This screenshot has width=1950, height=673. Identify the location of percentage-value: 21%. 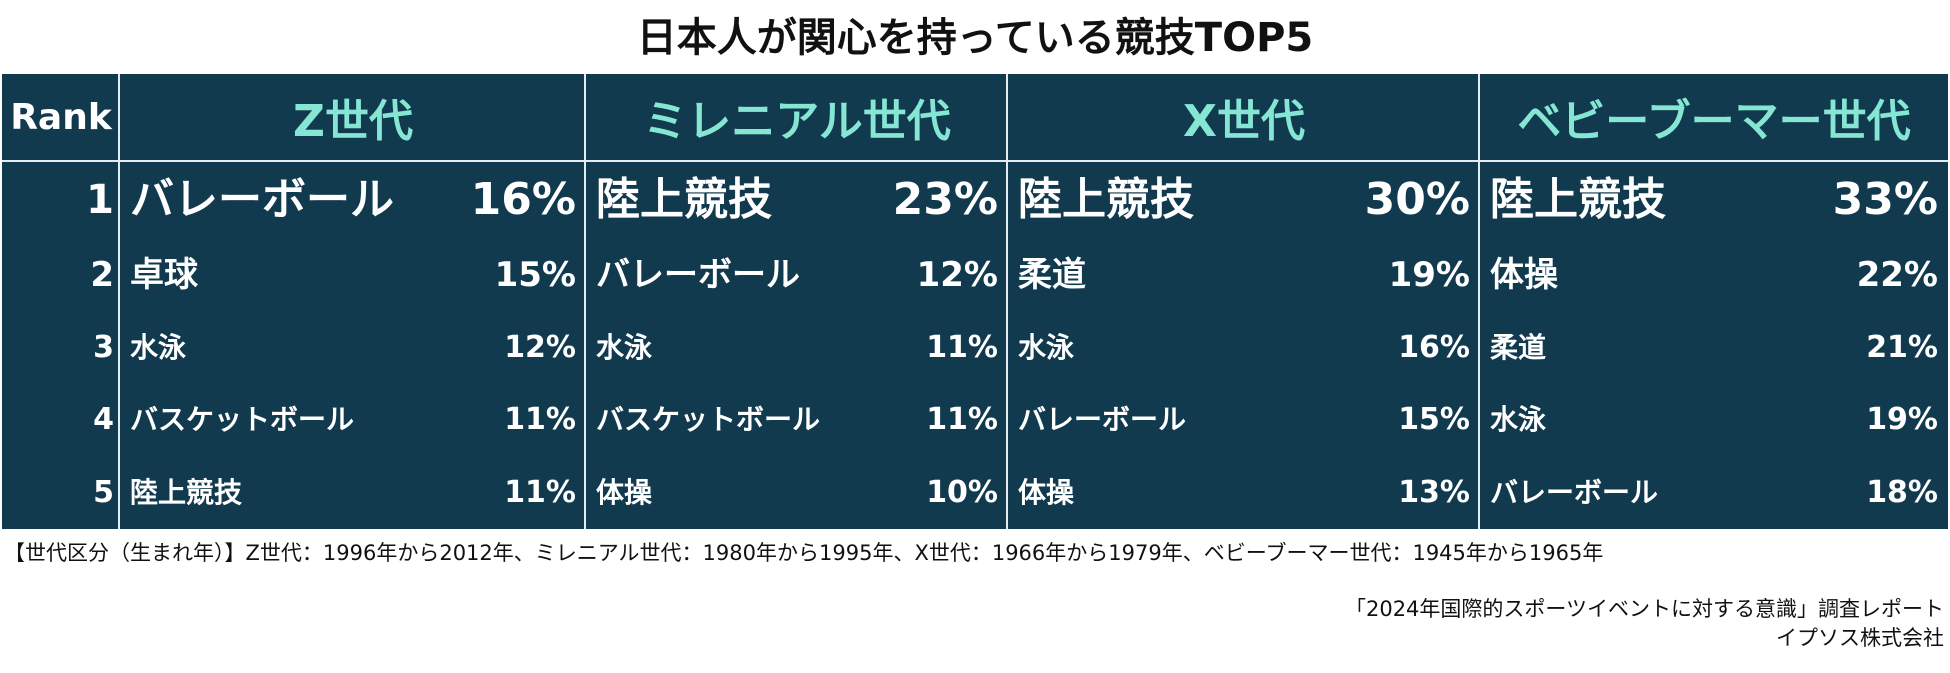
(1902, 347).